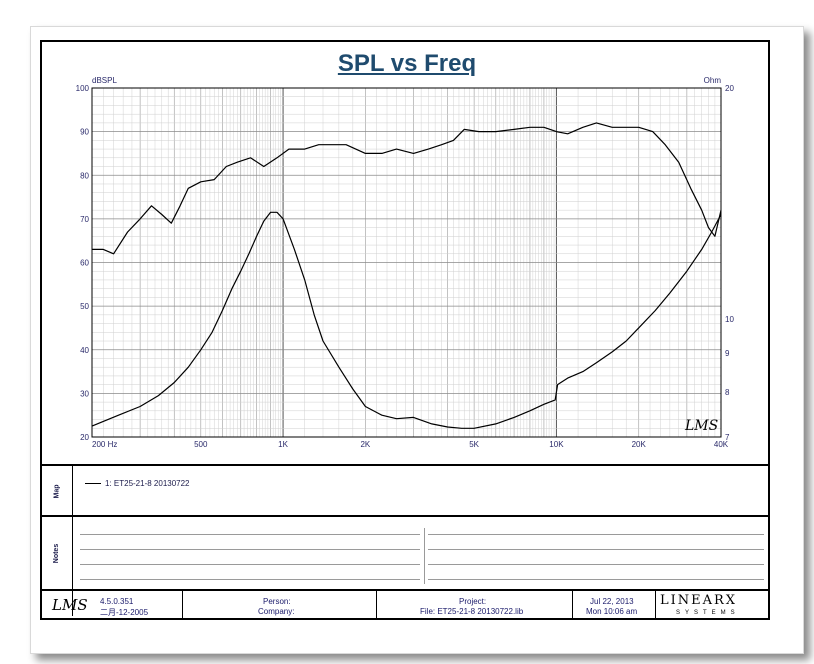 The height and width of the screenshot is (664, 814). What do you see at coordinates (277, 601) in the screenshot?
I see `person-label: Person:` at bounding box center [277, 601].